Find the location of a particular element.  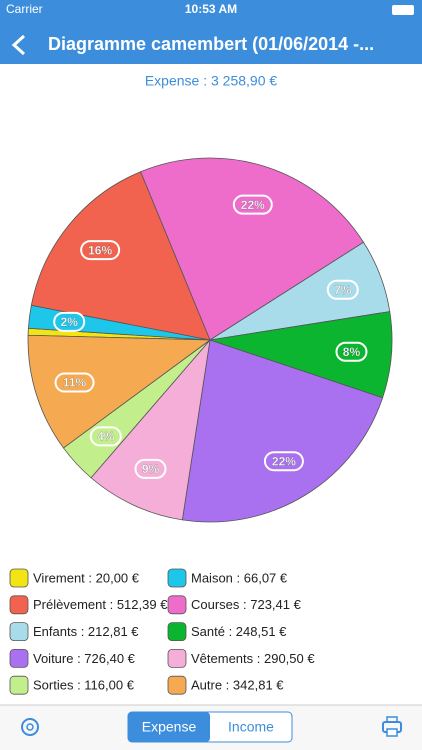

legend-label: Voiture : 726,40 € is located at coordinates (84, 658).